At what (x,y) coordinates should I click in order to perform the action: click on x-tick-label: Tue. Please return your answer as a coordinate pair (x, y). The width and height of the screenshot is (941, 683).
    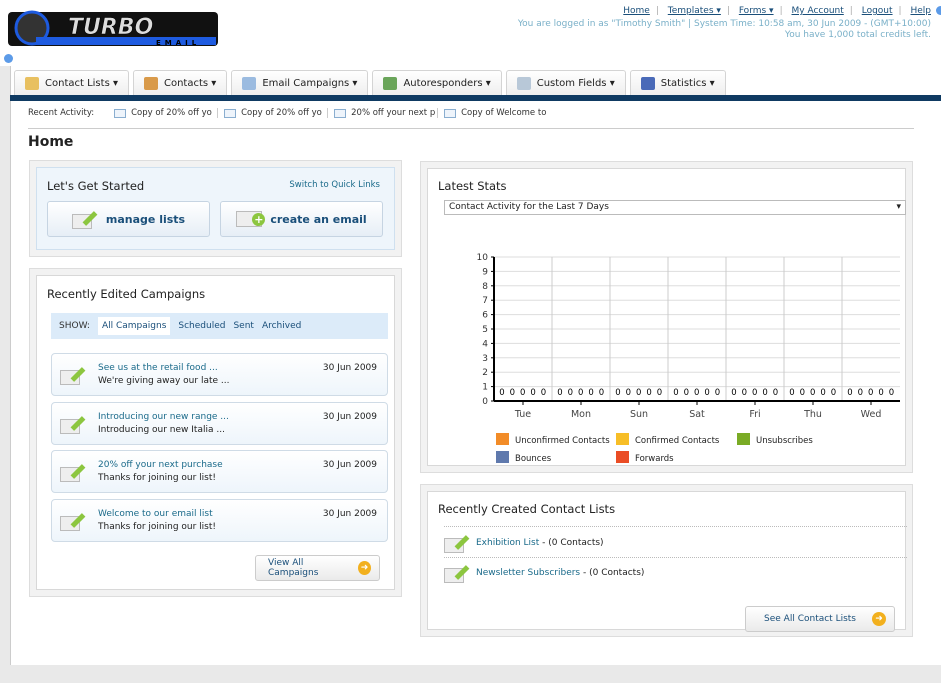
    Looking at the image, I should click on (522, 414).